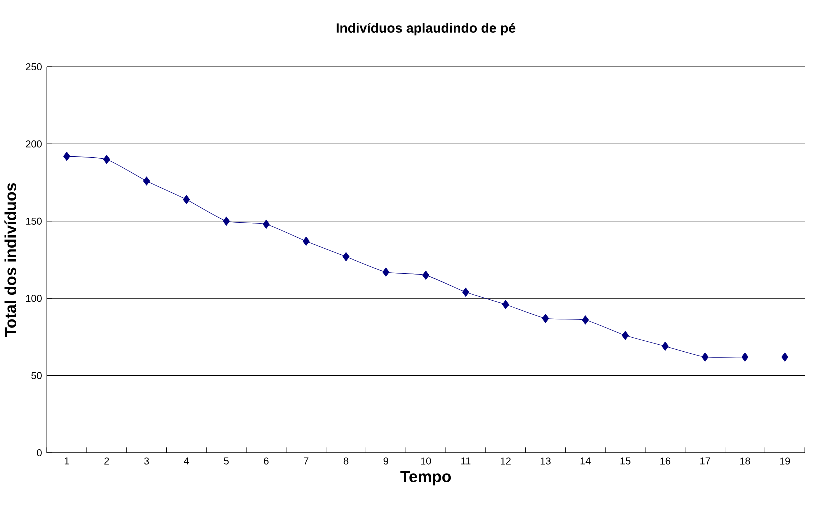  What do you see at coordinates (665, 461) in the screenshot?
I see `x-tick-label: 16` at bounding box center [665, 461].